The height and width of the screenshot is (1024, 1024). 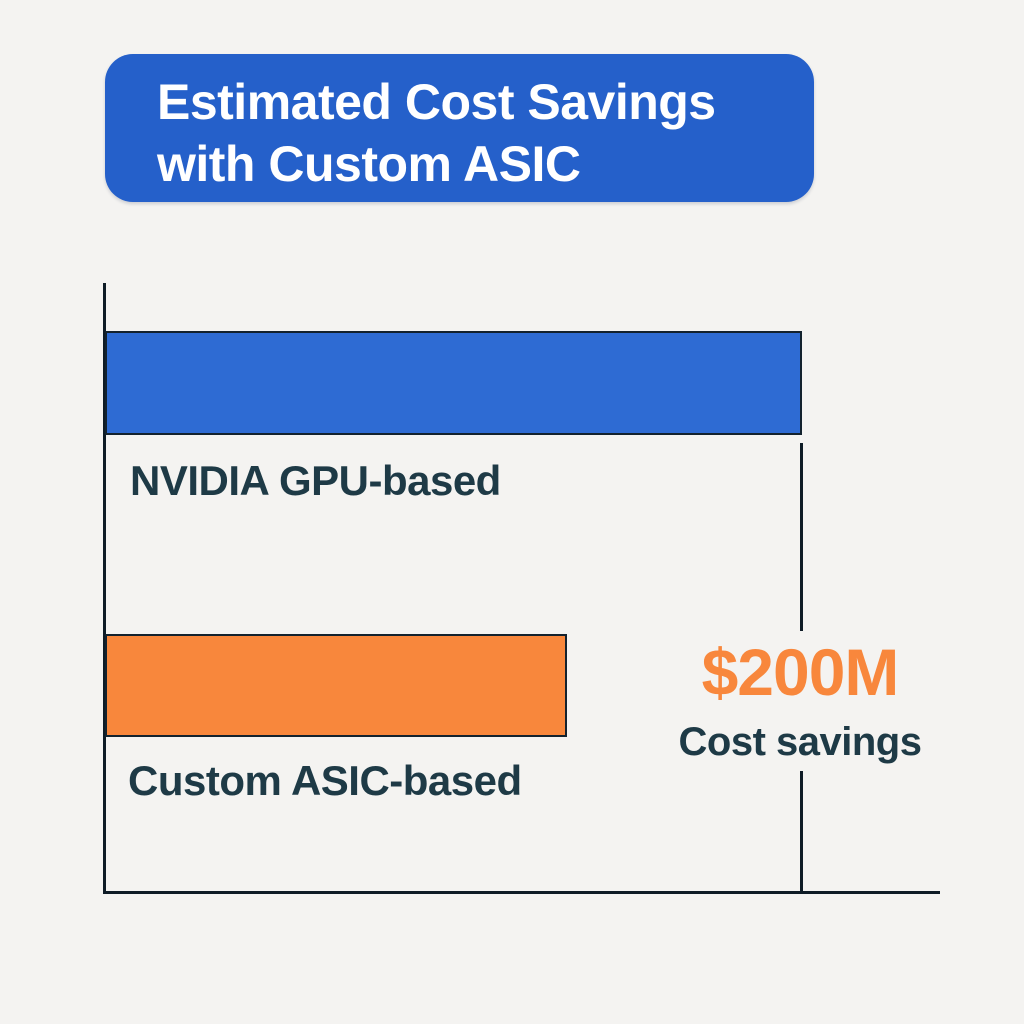 What do you see at coordinates (800, 742) in the screenshot?
I see `savings-caption: Cost savings` at bounding box center [800, 742].